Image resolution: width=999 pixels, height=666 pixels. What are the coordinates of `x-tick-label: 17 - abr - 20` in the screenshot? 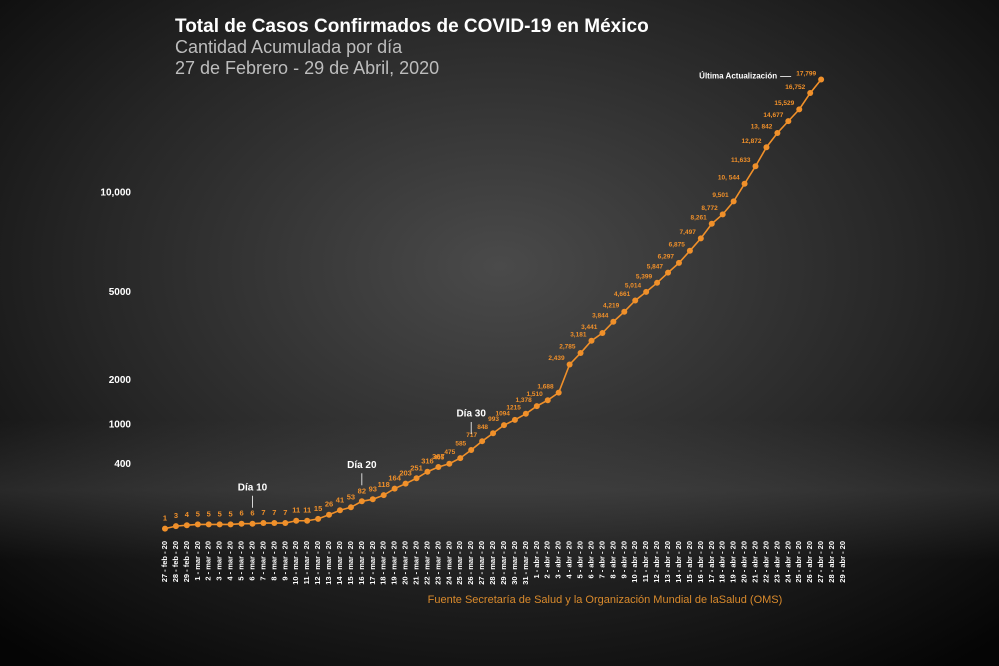 It's located at (711, 562).